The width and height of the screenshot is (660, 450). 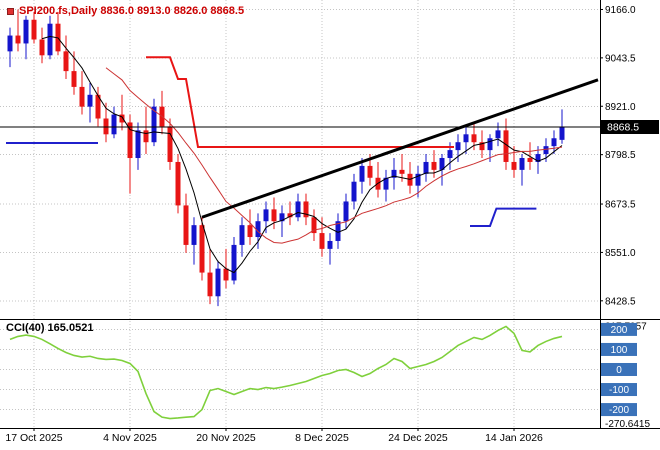 I want to click on price-tick-label: 9043.5, so click(x=620, y=58).